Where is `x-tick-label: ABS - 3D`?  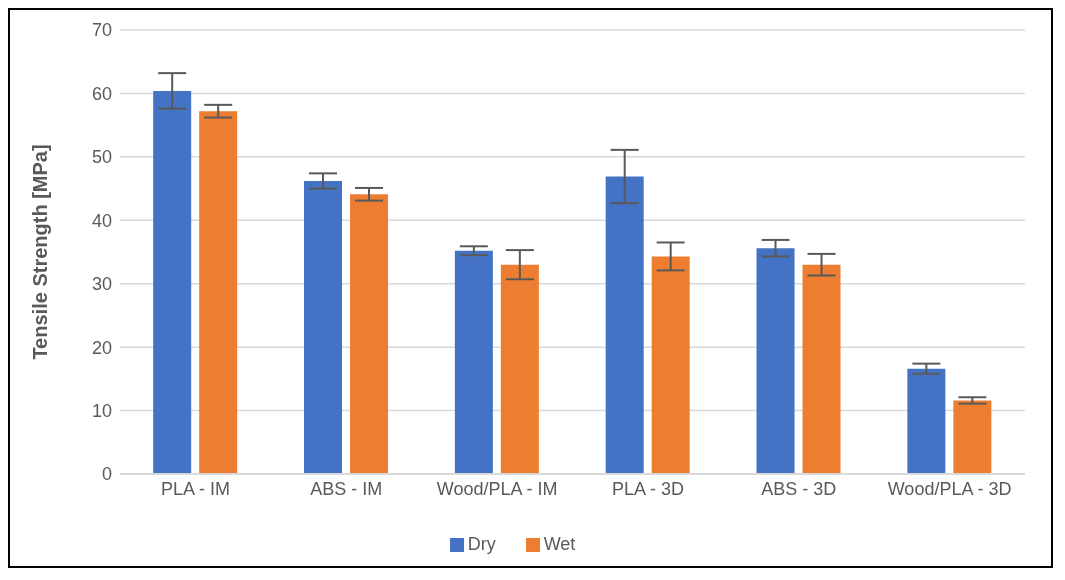 x-tick-label: ABS - 3D is located at coordinates (799, 488).